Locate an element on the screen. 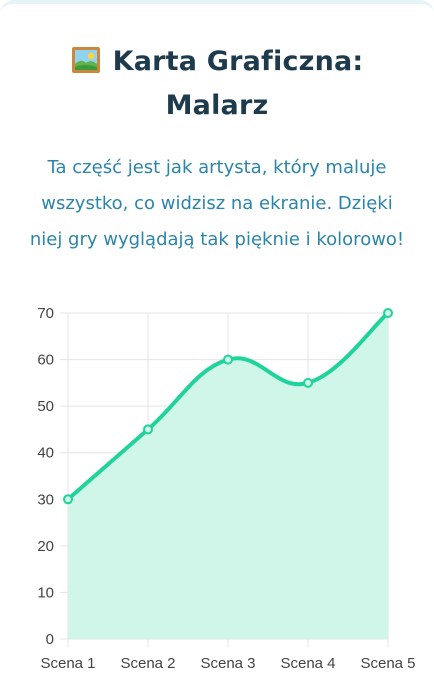  y-tick-label: 30 is located at coordinates (45, 499).